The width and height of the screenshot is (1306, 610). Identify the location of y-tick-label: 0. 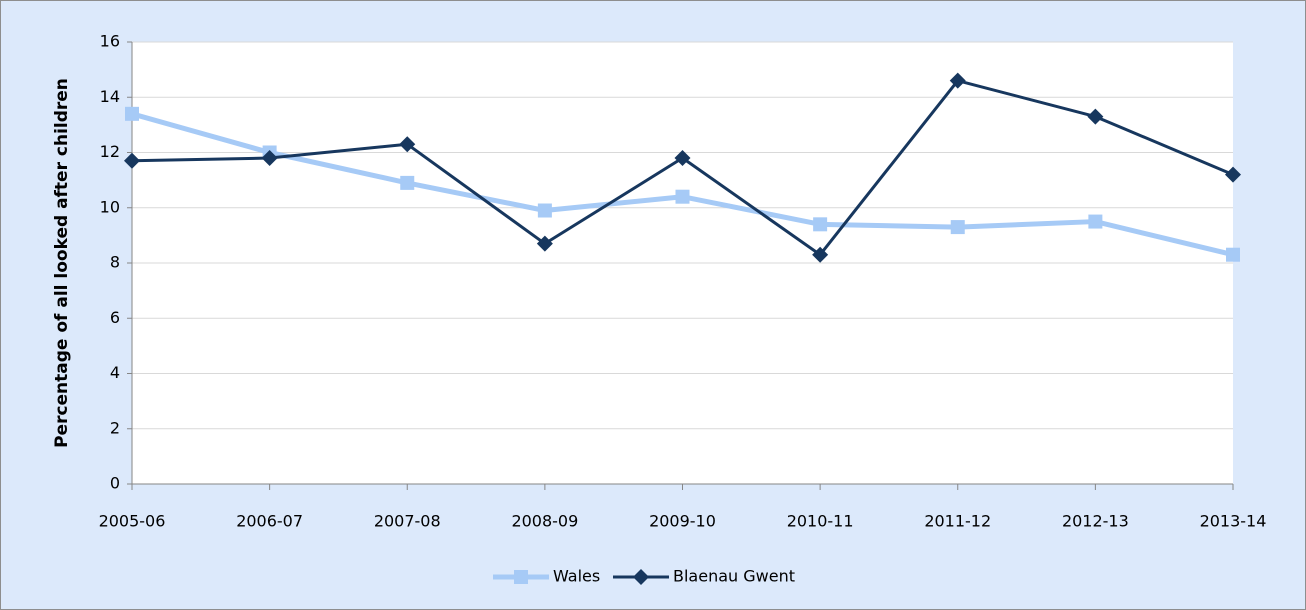
(115, 483).